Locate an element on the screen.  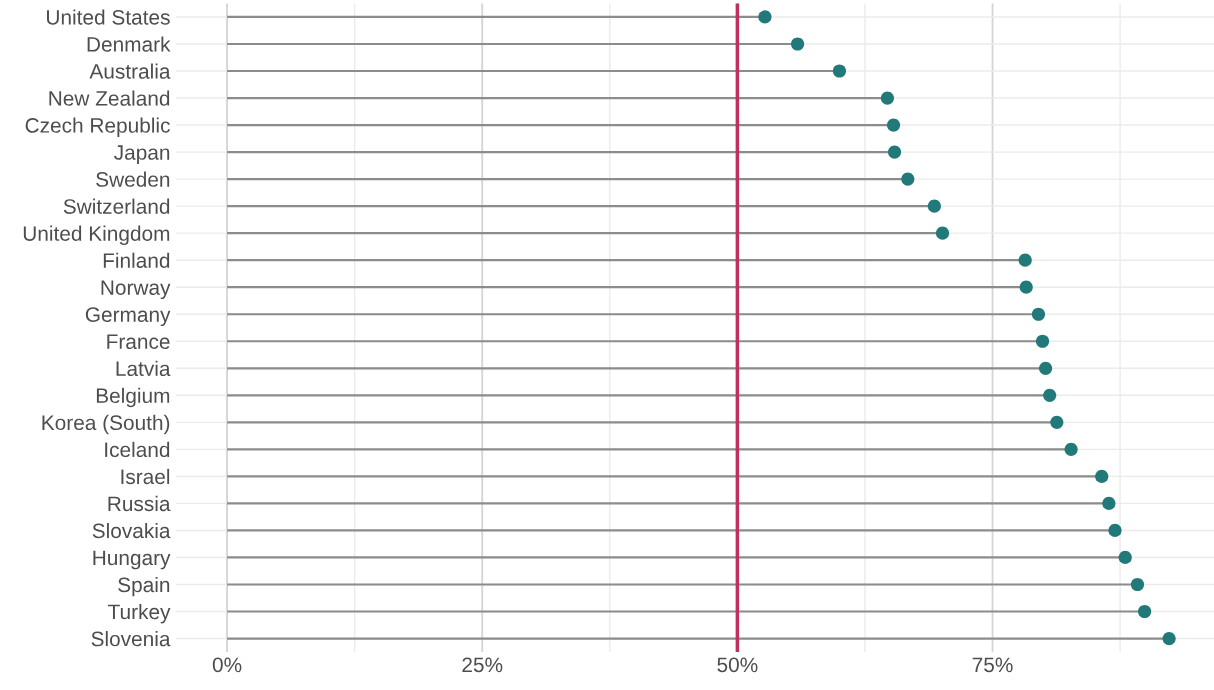
y-tick-label: Sweden is located at coordinates (133, 179).